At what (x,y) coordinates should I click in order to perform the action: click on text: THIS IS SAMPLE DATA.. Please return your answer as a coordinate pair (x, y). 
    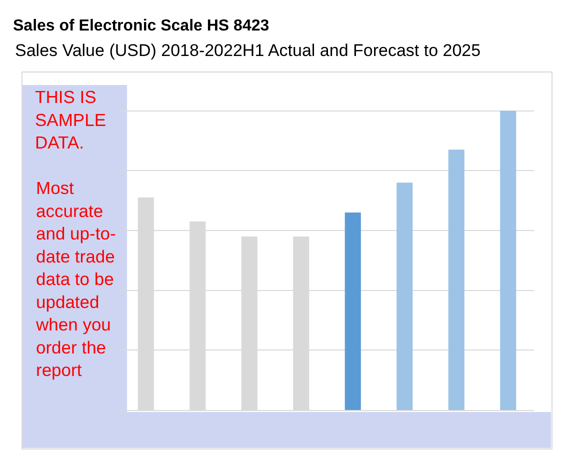
    Looking at the image, I should click on (70, 119).